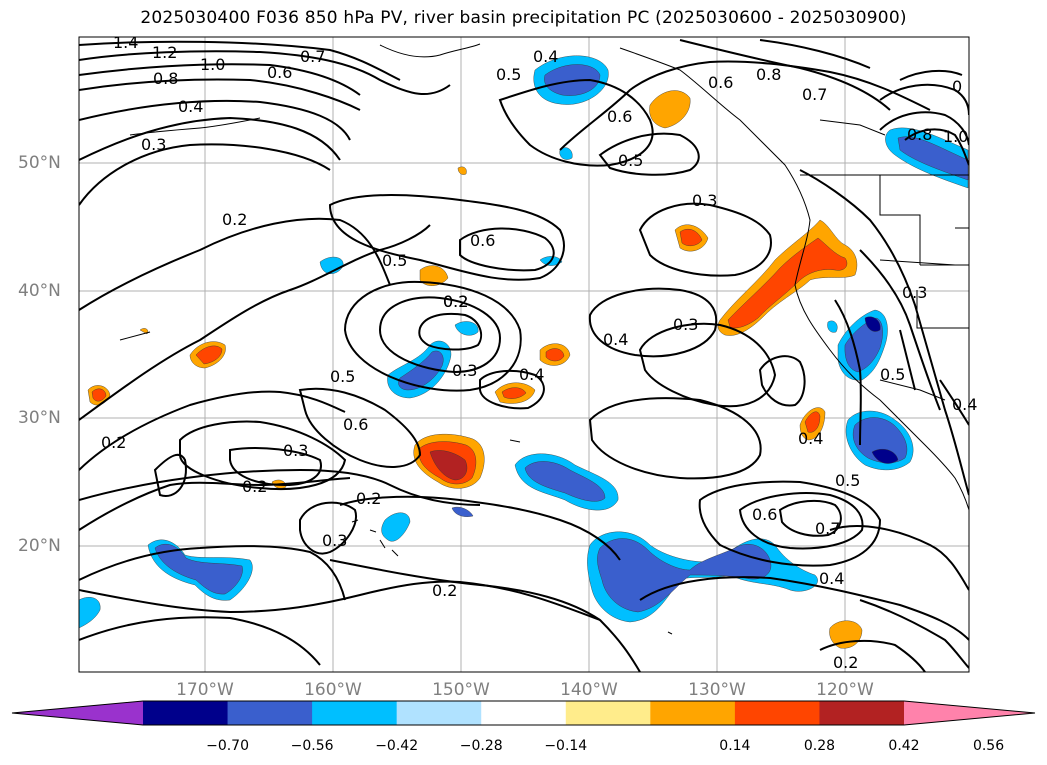 This screenshot has height=765, width=1047. What do you see at coordinates (39, 418) in the screenshot?
I see `lat-label: 30°N` at bounding box center [39, 418].